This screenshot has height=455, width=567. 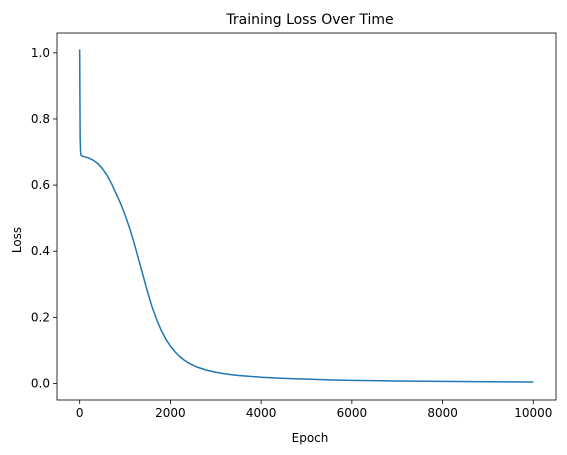 What do you see at coordinates (40, 383) in the screenshot?
I see `y-tick-label: 0.0` at bounding box center [40, 383].